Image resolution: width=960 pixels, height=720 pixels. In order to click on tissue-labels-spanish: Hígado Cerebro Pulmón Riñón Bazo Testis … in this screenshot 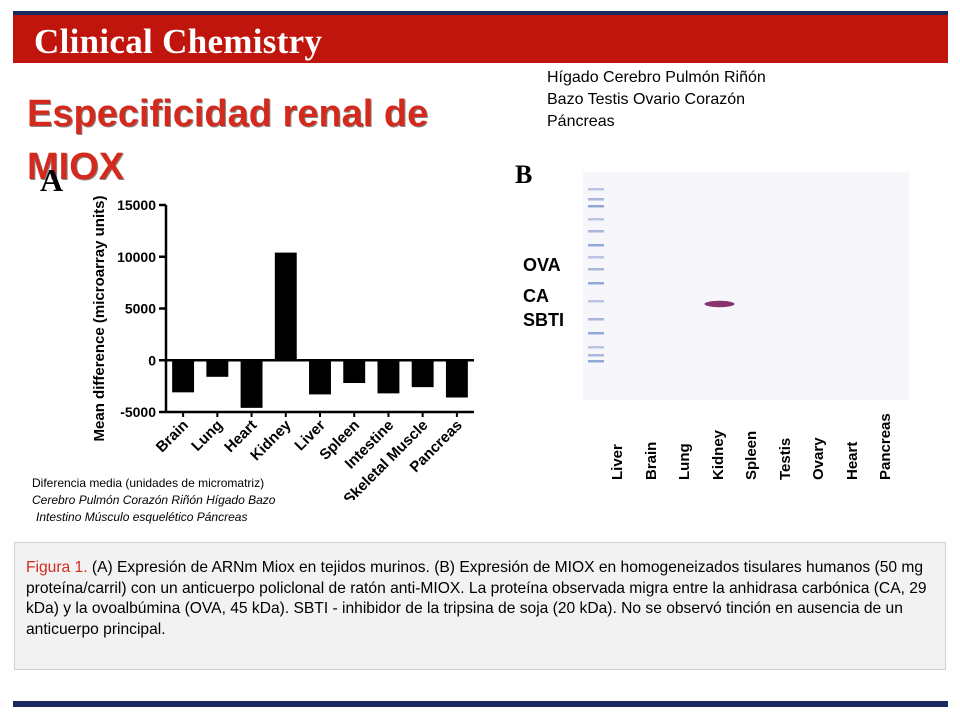, I will do `click(697, 100)`.